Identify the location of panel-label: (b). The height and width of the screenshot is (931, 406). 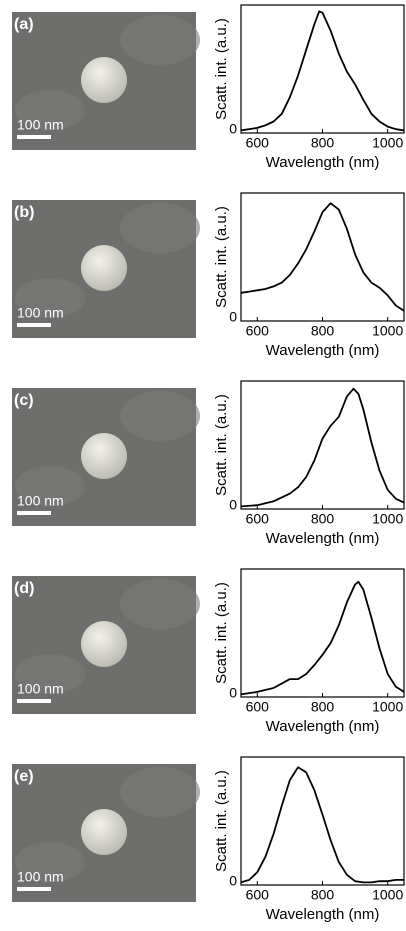
(24, 212).